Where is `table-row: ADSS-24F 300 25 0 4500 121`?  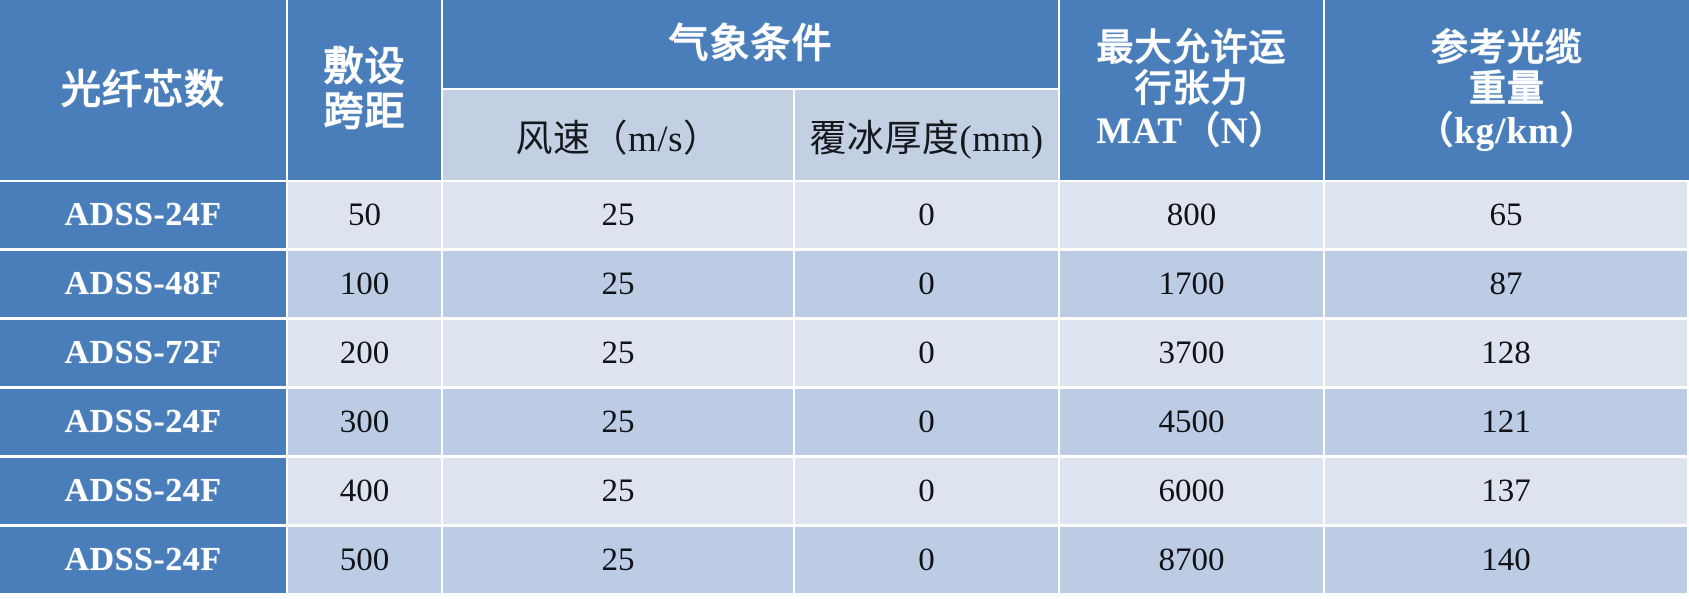 table-row: ADSS-24F 300 25 0 4500 121 is located at coordinates (844, 423).